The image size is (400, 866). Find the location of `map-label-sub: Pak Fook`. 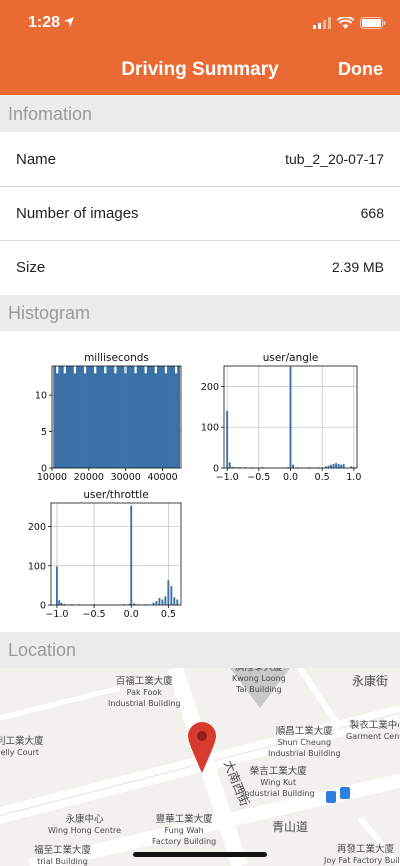

map-label-sub: Pak Fook is located at coordinates (144, 692).